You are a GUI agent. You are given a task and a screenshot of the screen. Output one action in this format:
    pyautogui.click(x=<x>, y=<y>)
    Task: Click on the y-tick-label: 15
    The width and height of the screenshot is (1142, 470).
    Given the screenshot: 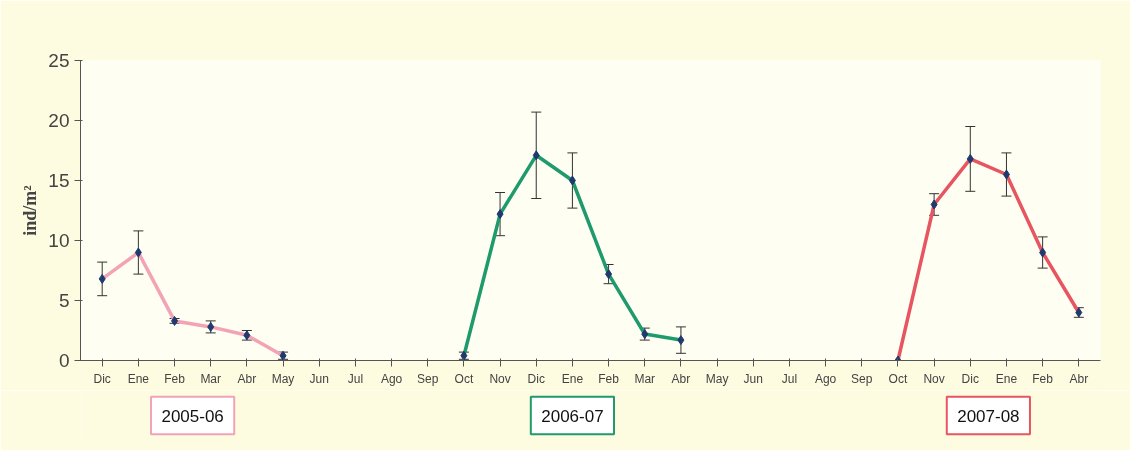 What is the action you would take?
    pyautogui.click(x=59, y=180)
    